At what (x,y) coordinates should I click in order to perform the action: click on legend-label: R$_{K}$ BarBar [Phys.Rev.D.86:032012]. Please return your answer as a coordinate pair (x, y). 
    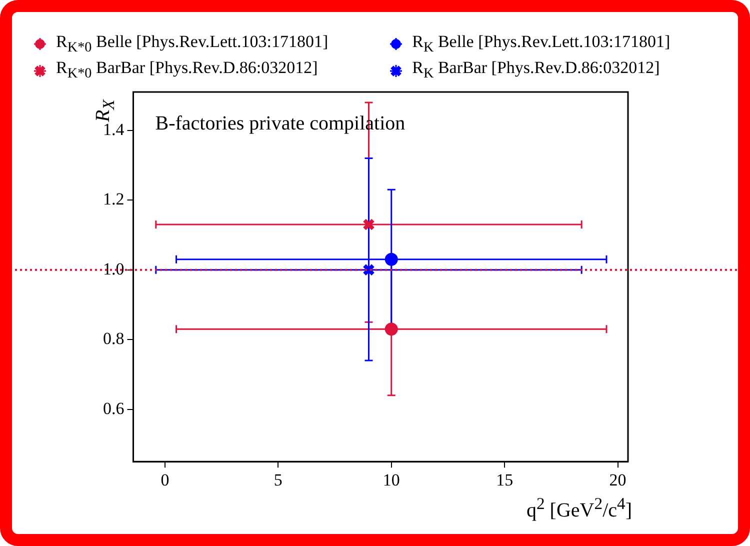
    Looking at the image, I should click on (536, 70).